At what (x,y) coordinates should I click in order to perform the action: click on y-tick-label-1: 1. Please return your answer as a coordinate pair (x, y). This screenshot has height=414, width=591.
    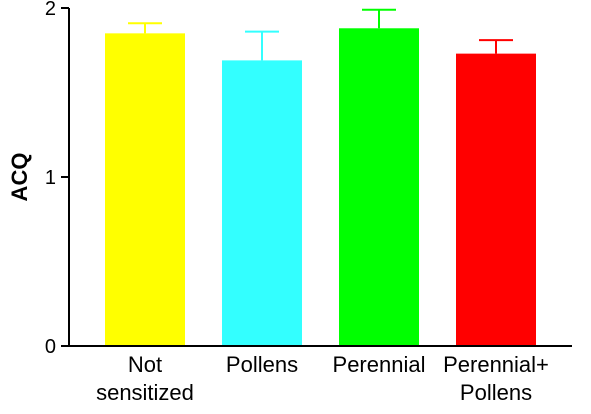
    Looking at the image, I should click on (50, 178).